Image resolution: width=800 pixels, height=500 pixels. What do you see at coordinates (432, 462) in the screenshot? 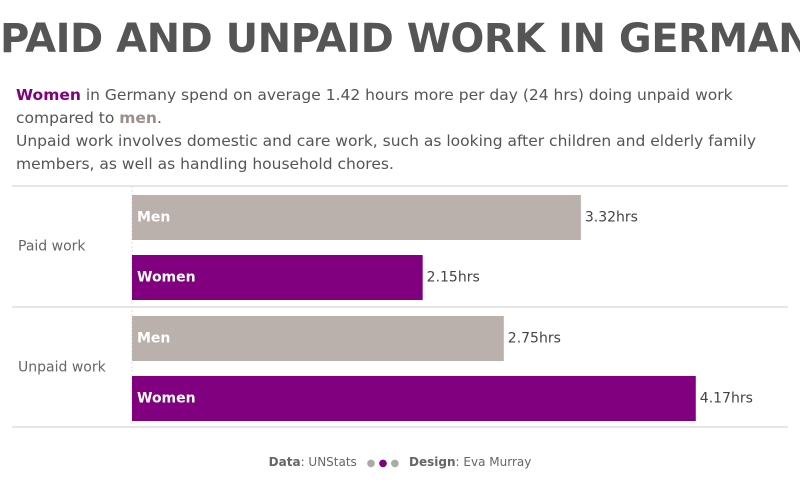
I see `footer-label: Design` at bounding box center [432, 462].